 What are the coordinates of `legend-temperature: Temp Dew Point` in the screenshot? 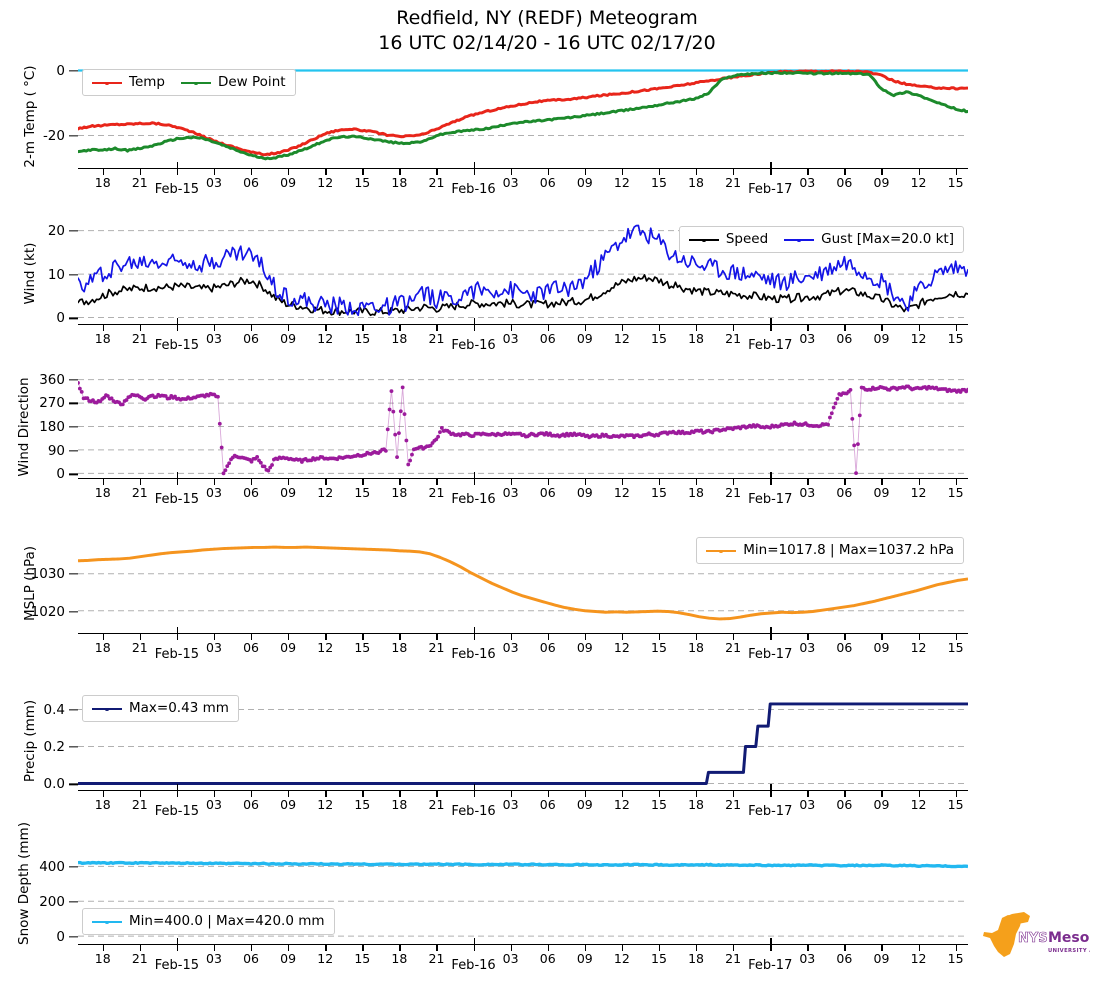 It's located at (189, 82).